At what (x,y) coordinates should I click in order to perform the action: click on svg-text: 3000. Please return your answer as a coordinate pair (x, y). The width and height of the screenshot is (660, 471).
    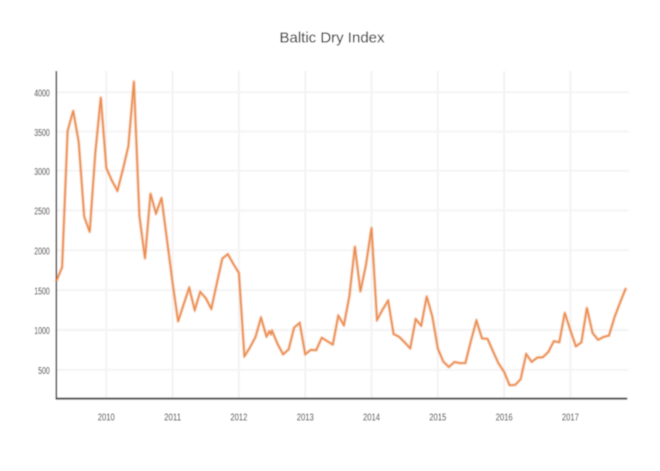
    Looking at the image, I should click on (42, 172).